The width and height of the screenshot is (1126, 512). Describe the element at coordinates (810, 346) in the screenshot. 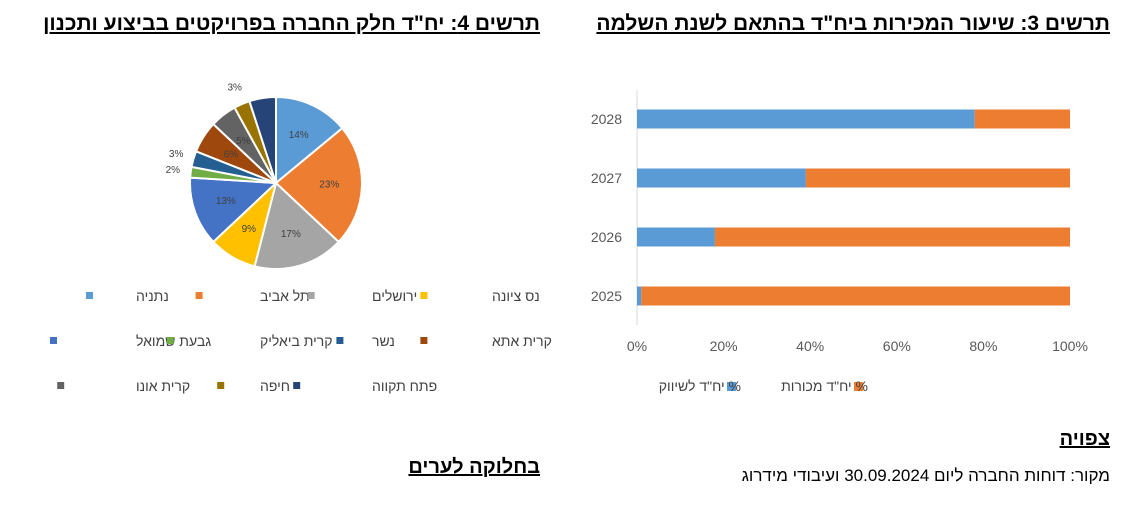

I see `x-tick-label-2: 40%` at that location.